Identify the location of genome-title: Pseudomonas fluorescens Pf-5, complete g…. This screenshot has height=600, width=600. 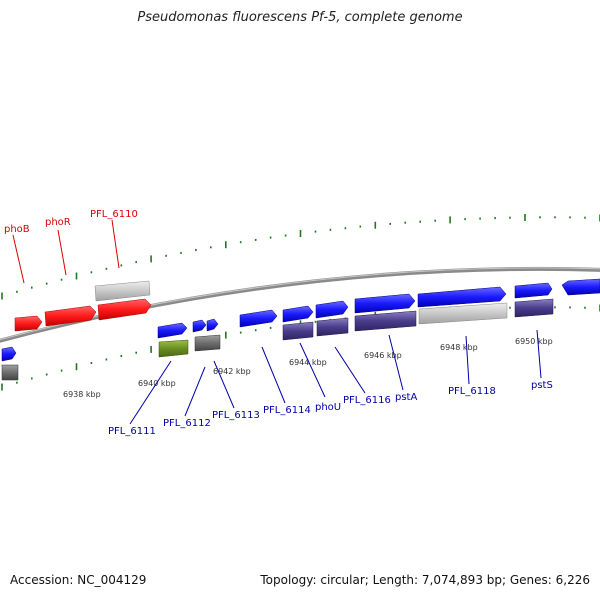
(300, 17).